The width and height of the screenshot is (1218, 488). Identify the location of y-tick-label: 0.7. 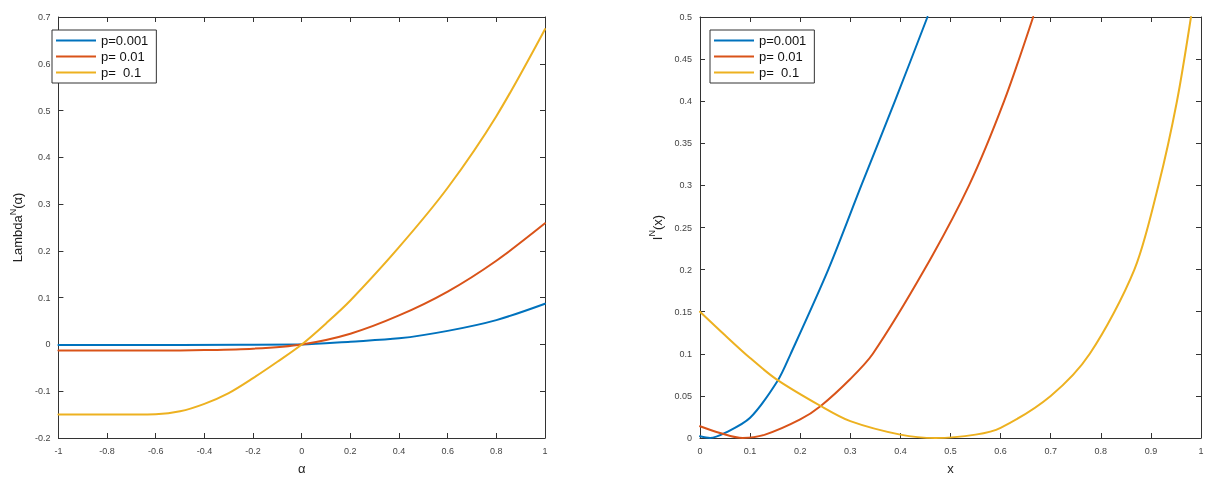
(44, 17).